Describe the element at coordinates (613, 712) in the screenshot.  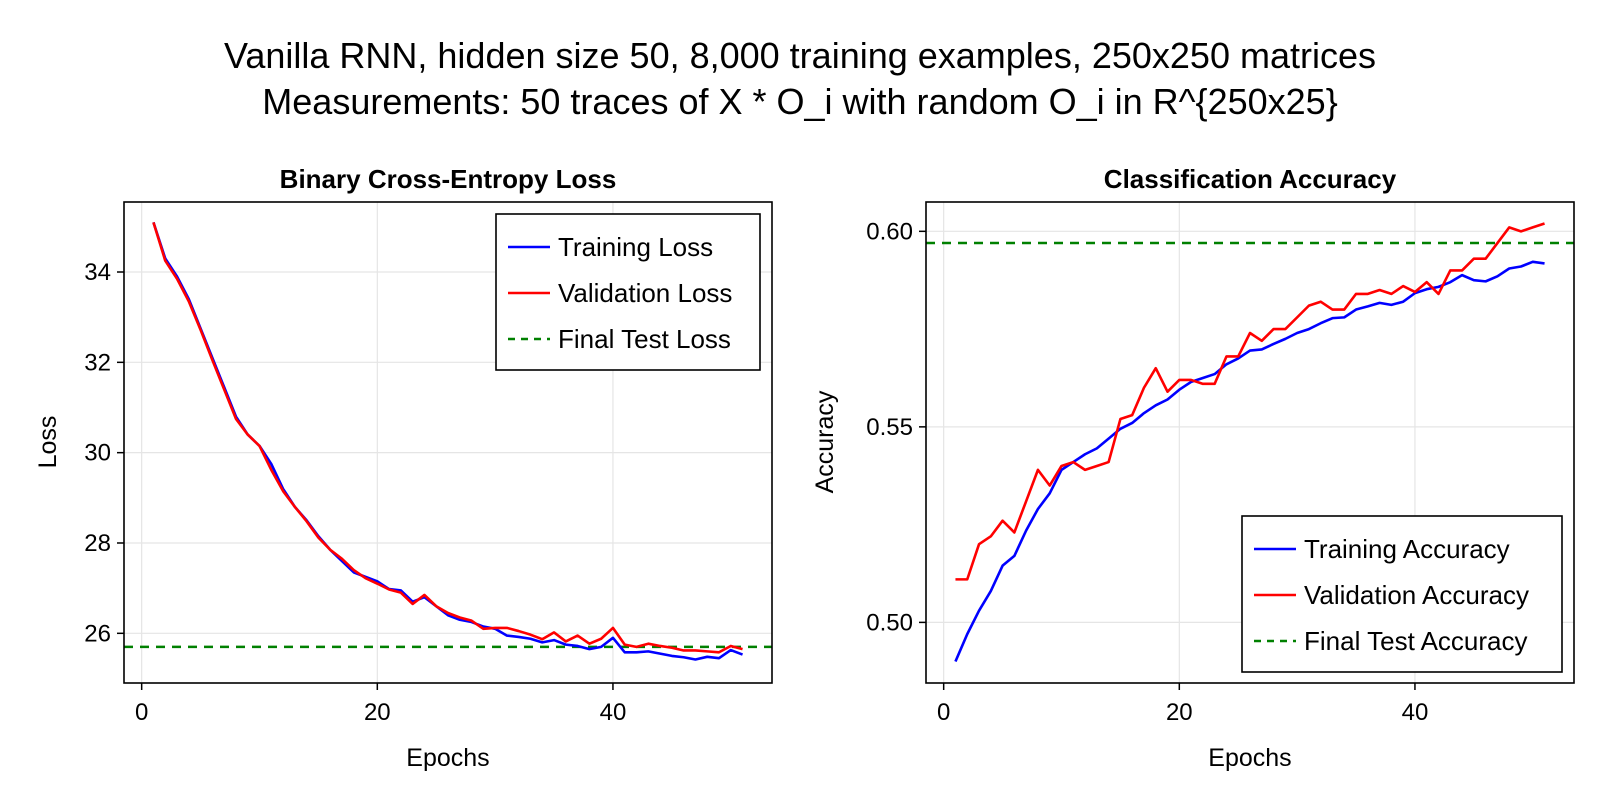
I see `loss-x-tick-label: 40` at that location.